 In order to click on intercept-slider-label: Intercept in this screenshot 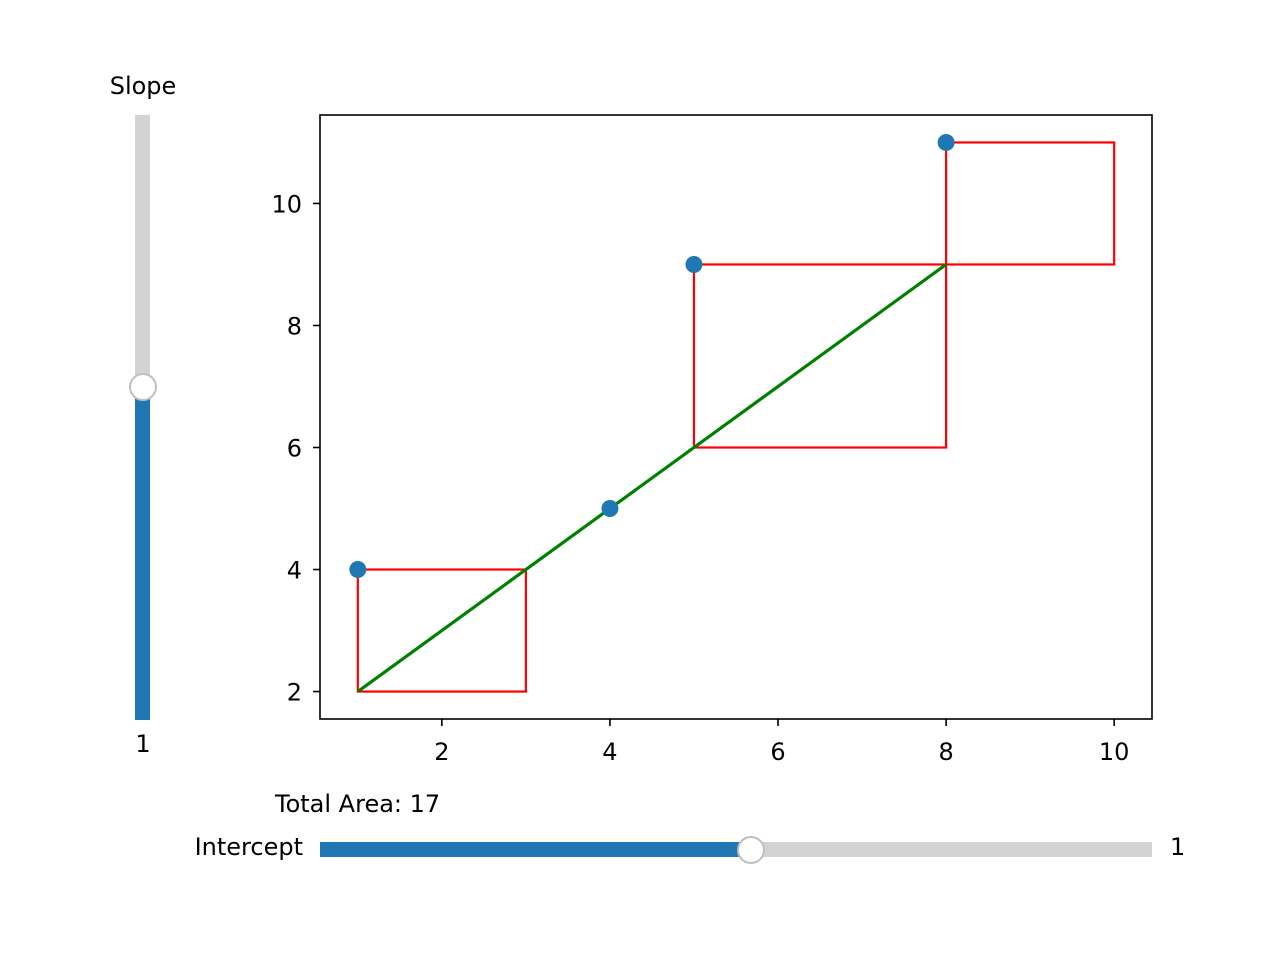, I will do `click(248, 847)`.